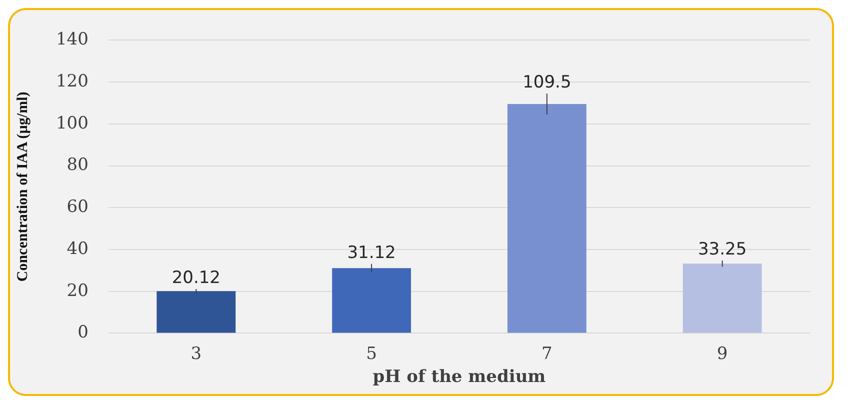 The image size is (854, 412). I want to click on y-axis-title: Concentration of IAA (µg/ml), so click(22, 187).